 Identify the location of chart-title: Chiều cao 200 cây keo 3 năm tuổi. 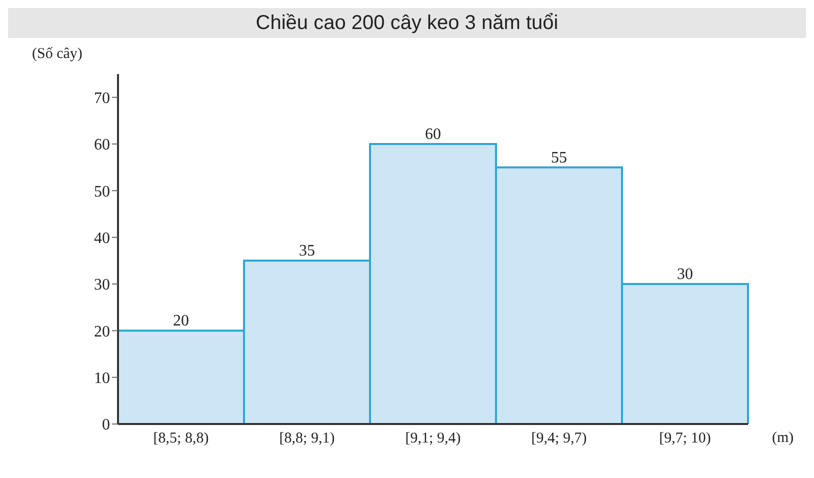
(407, 23).